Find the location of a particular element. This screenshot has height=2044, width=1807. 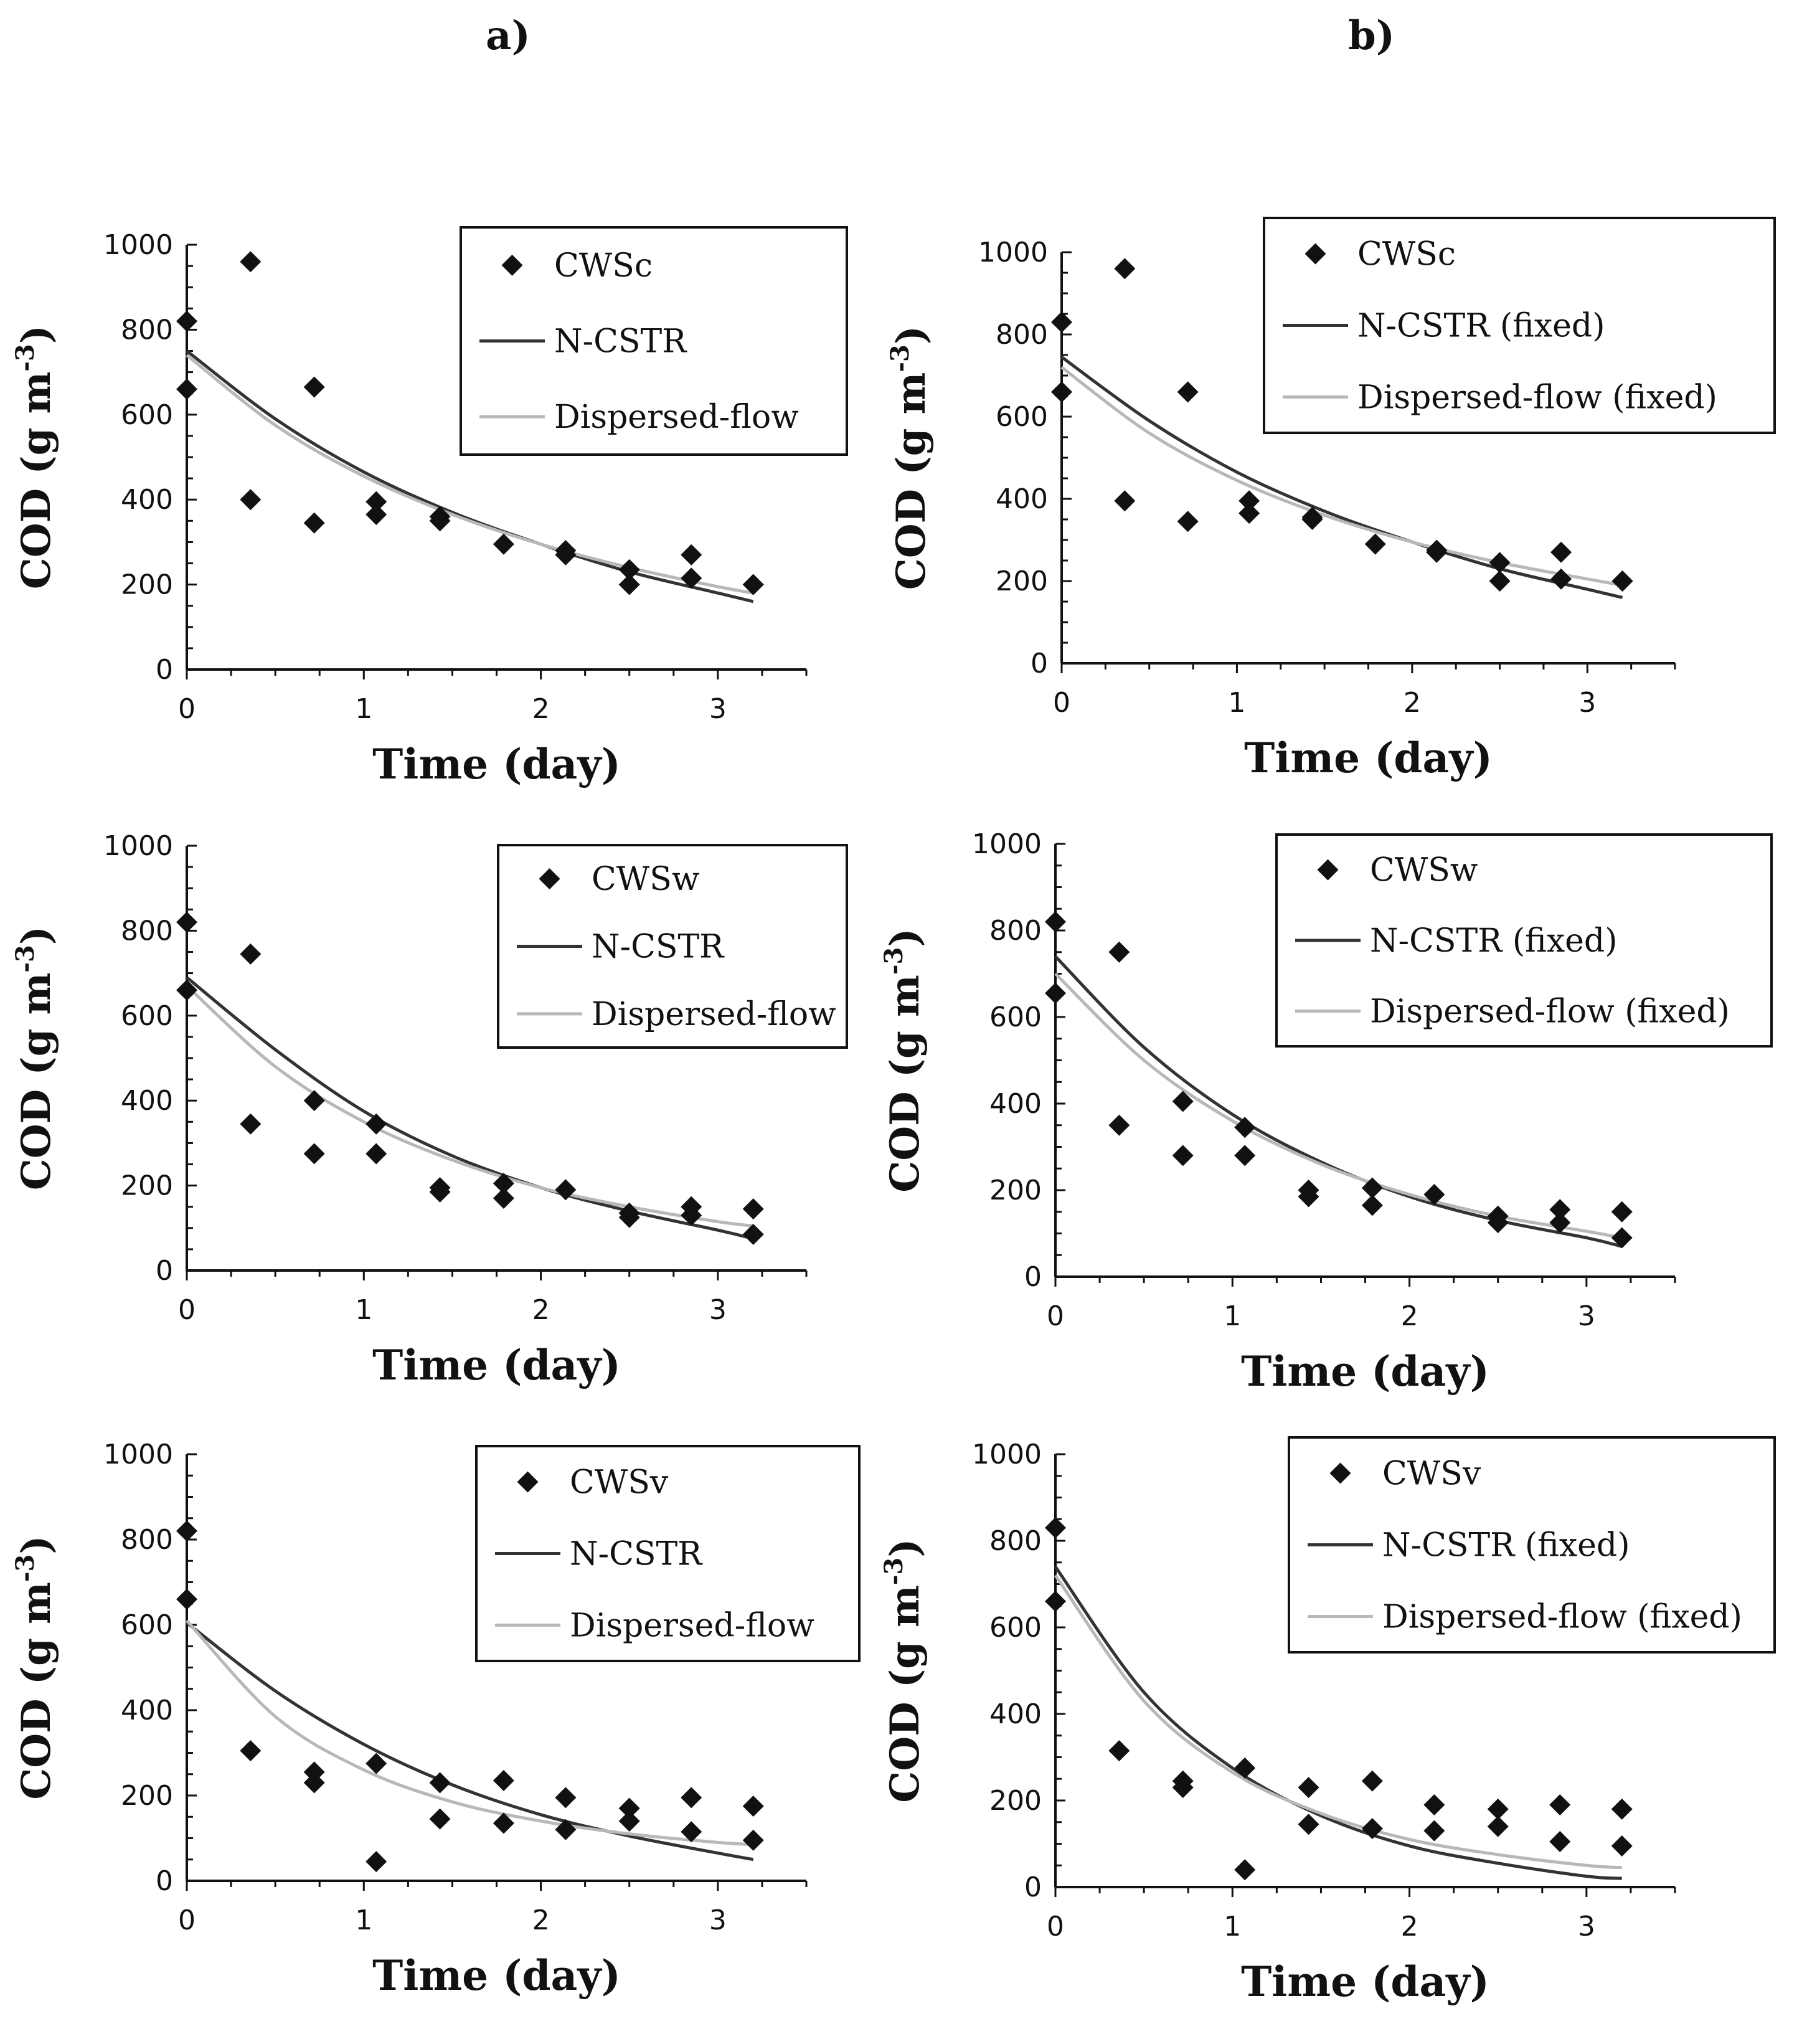

legend-label: Dispersed-flow (fixed) is located at coordinates (1550, 1011).